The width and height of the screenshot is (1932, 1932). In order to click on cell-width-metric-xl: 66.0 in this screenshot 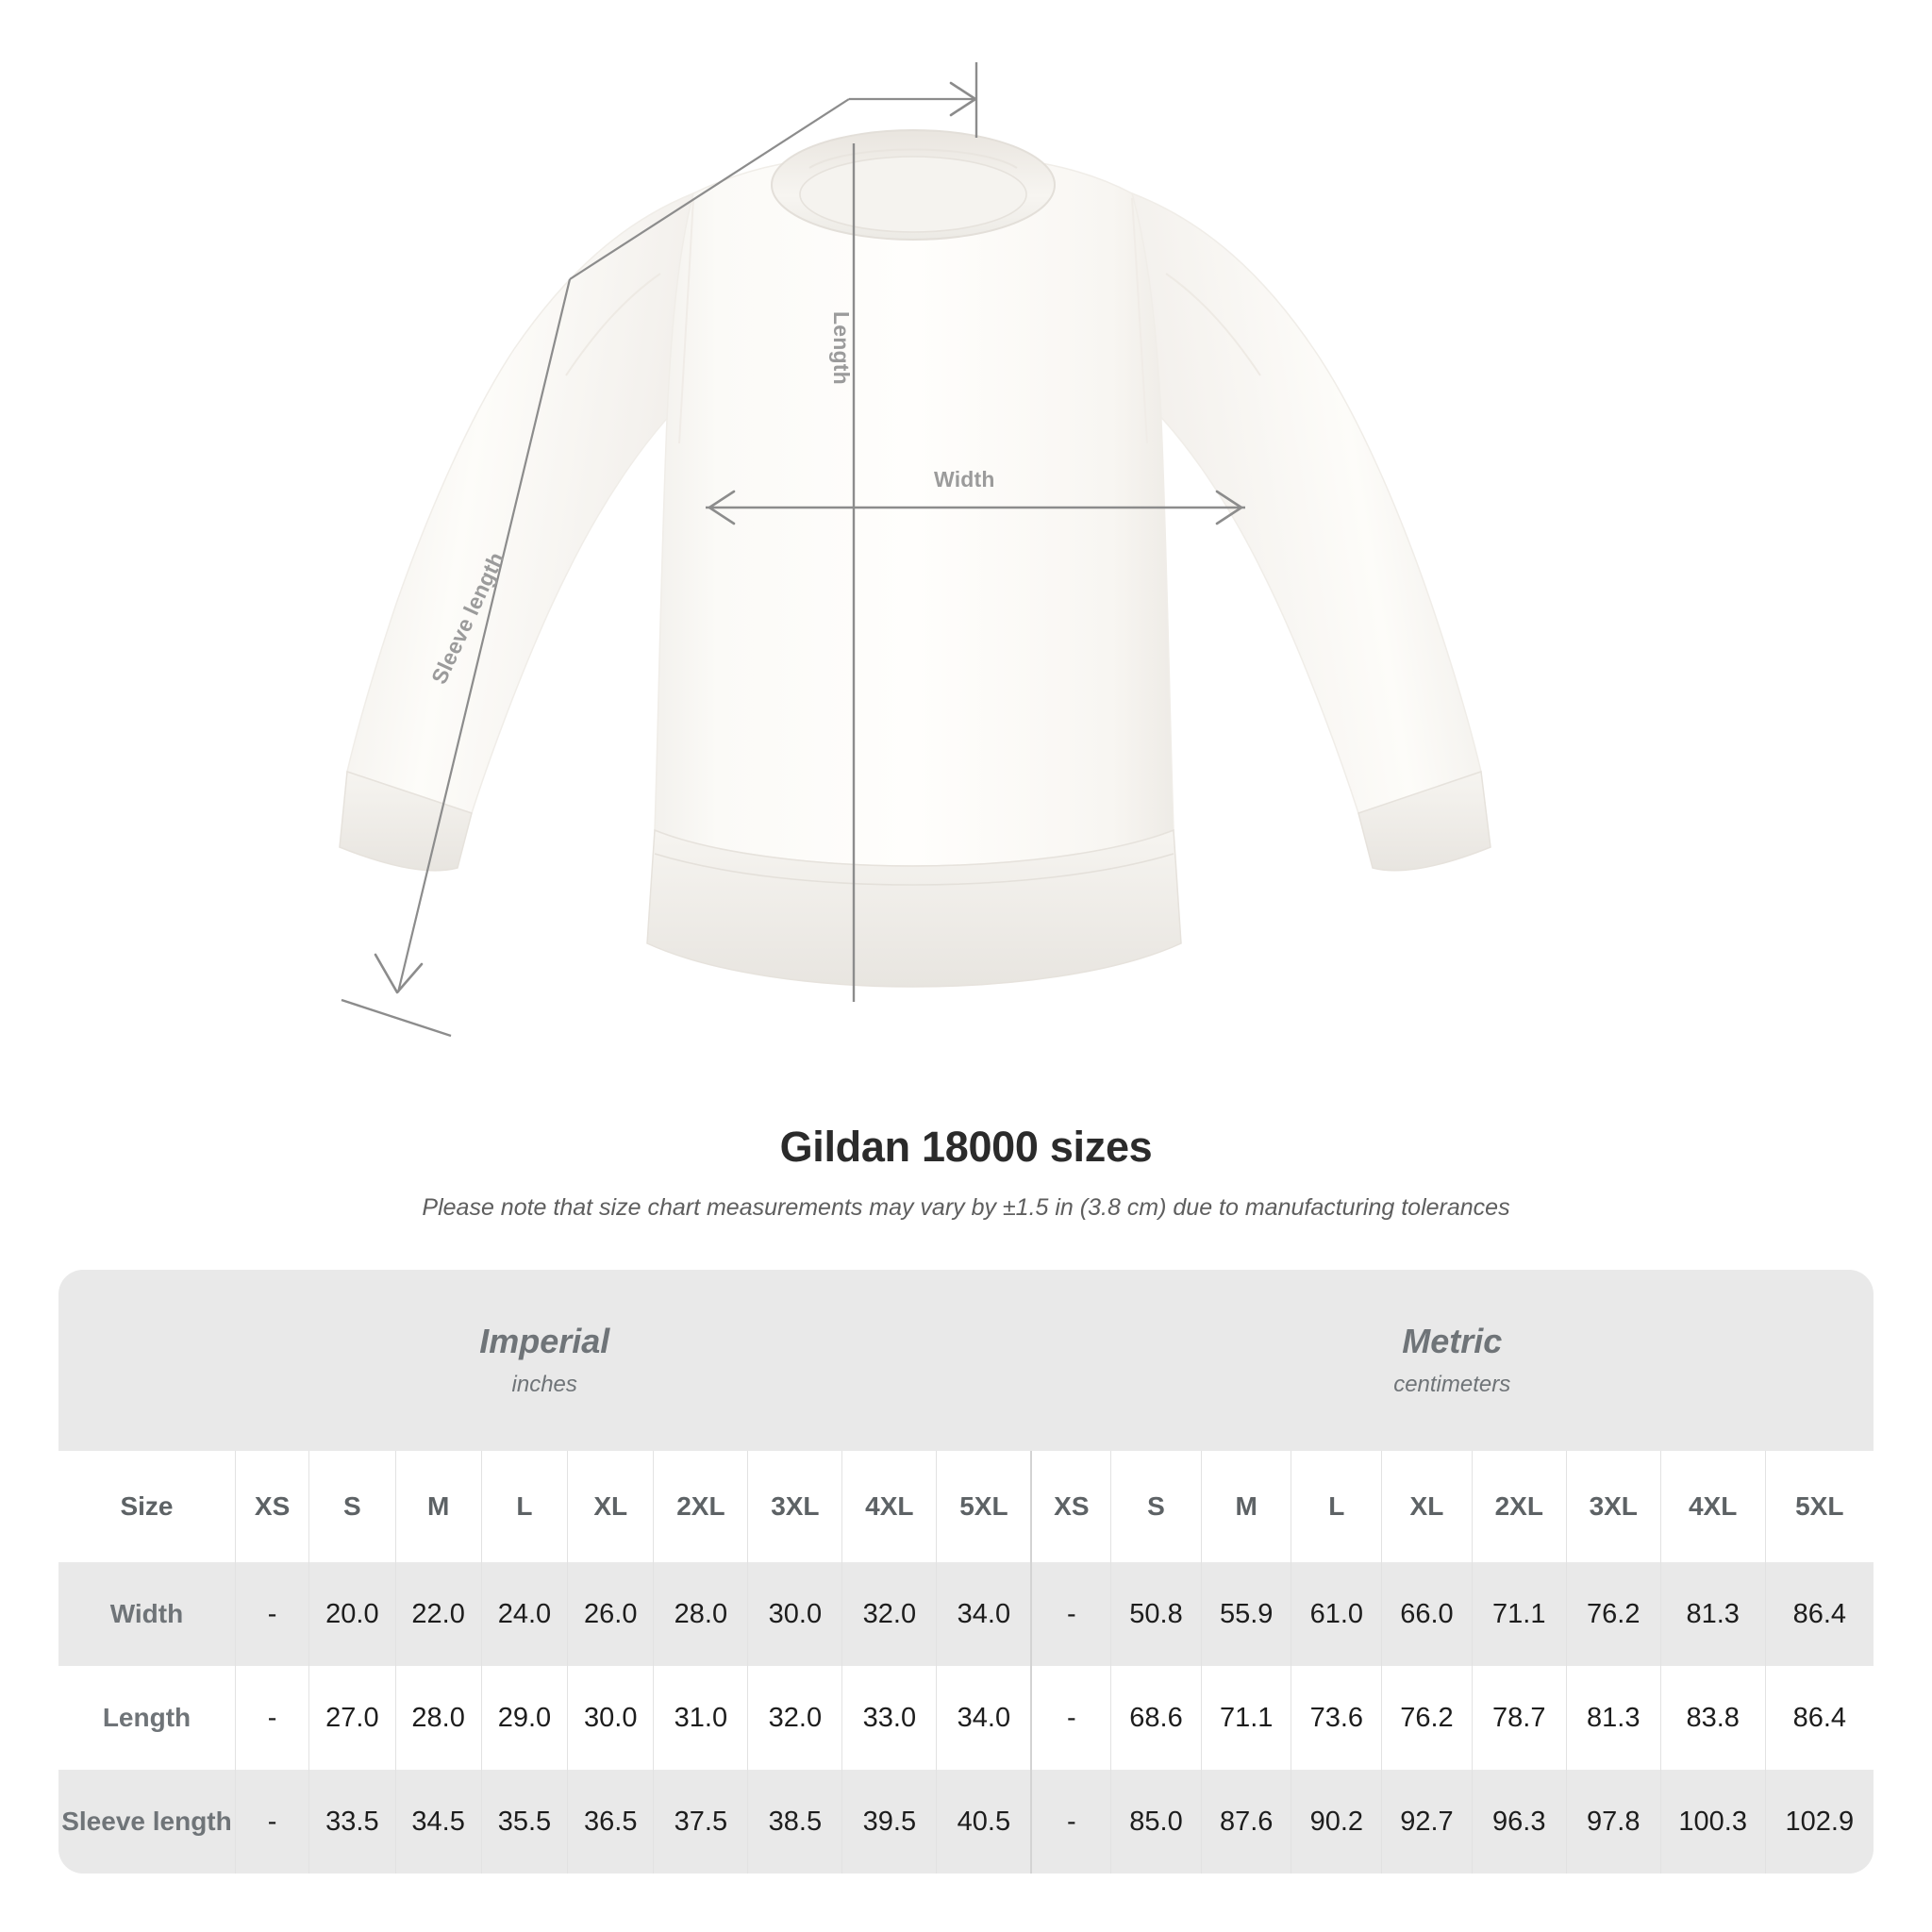, I will do `click(1427, 1614)`.